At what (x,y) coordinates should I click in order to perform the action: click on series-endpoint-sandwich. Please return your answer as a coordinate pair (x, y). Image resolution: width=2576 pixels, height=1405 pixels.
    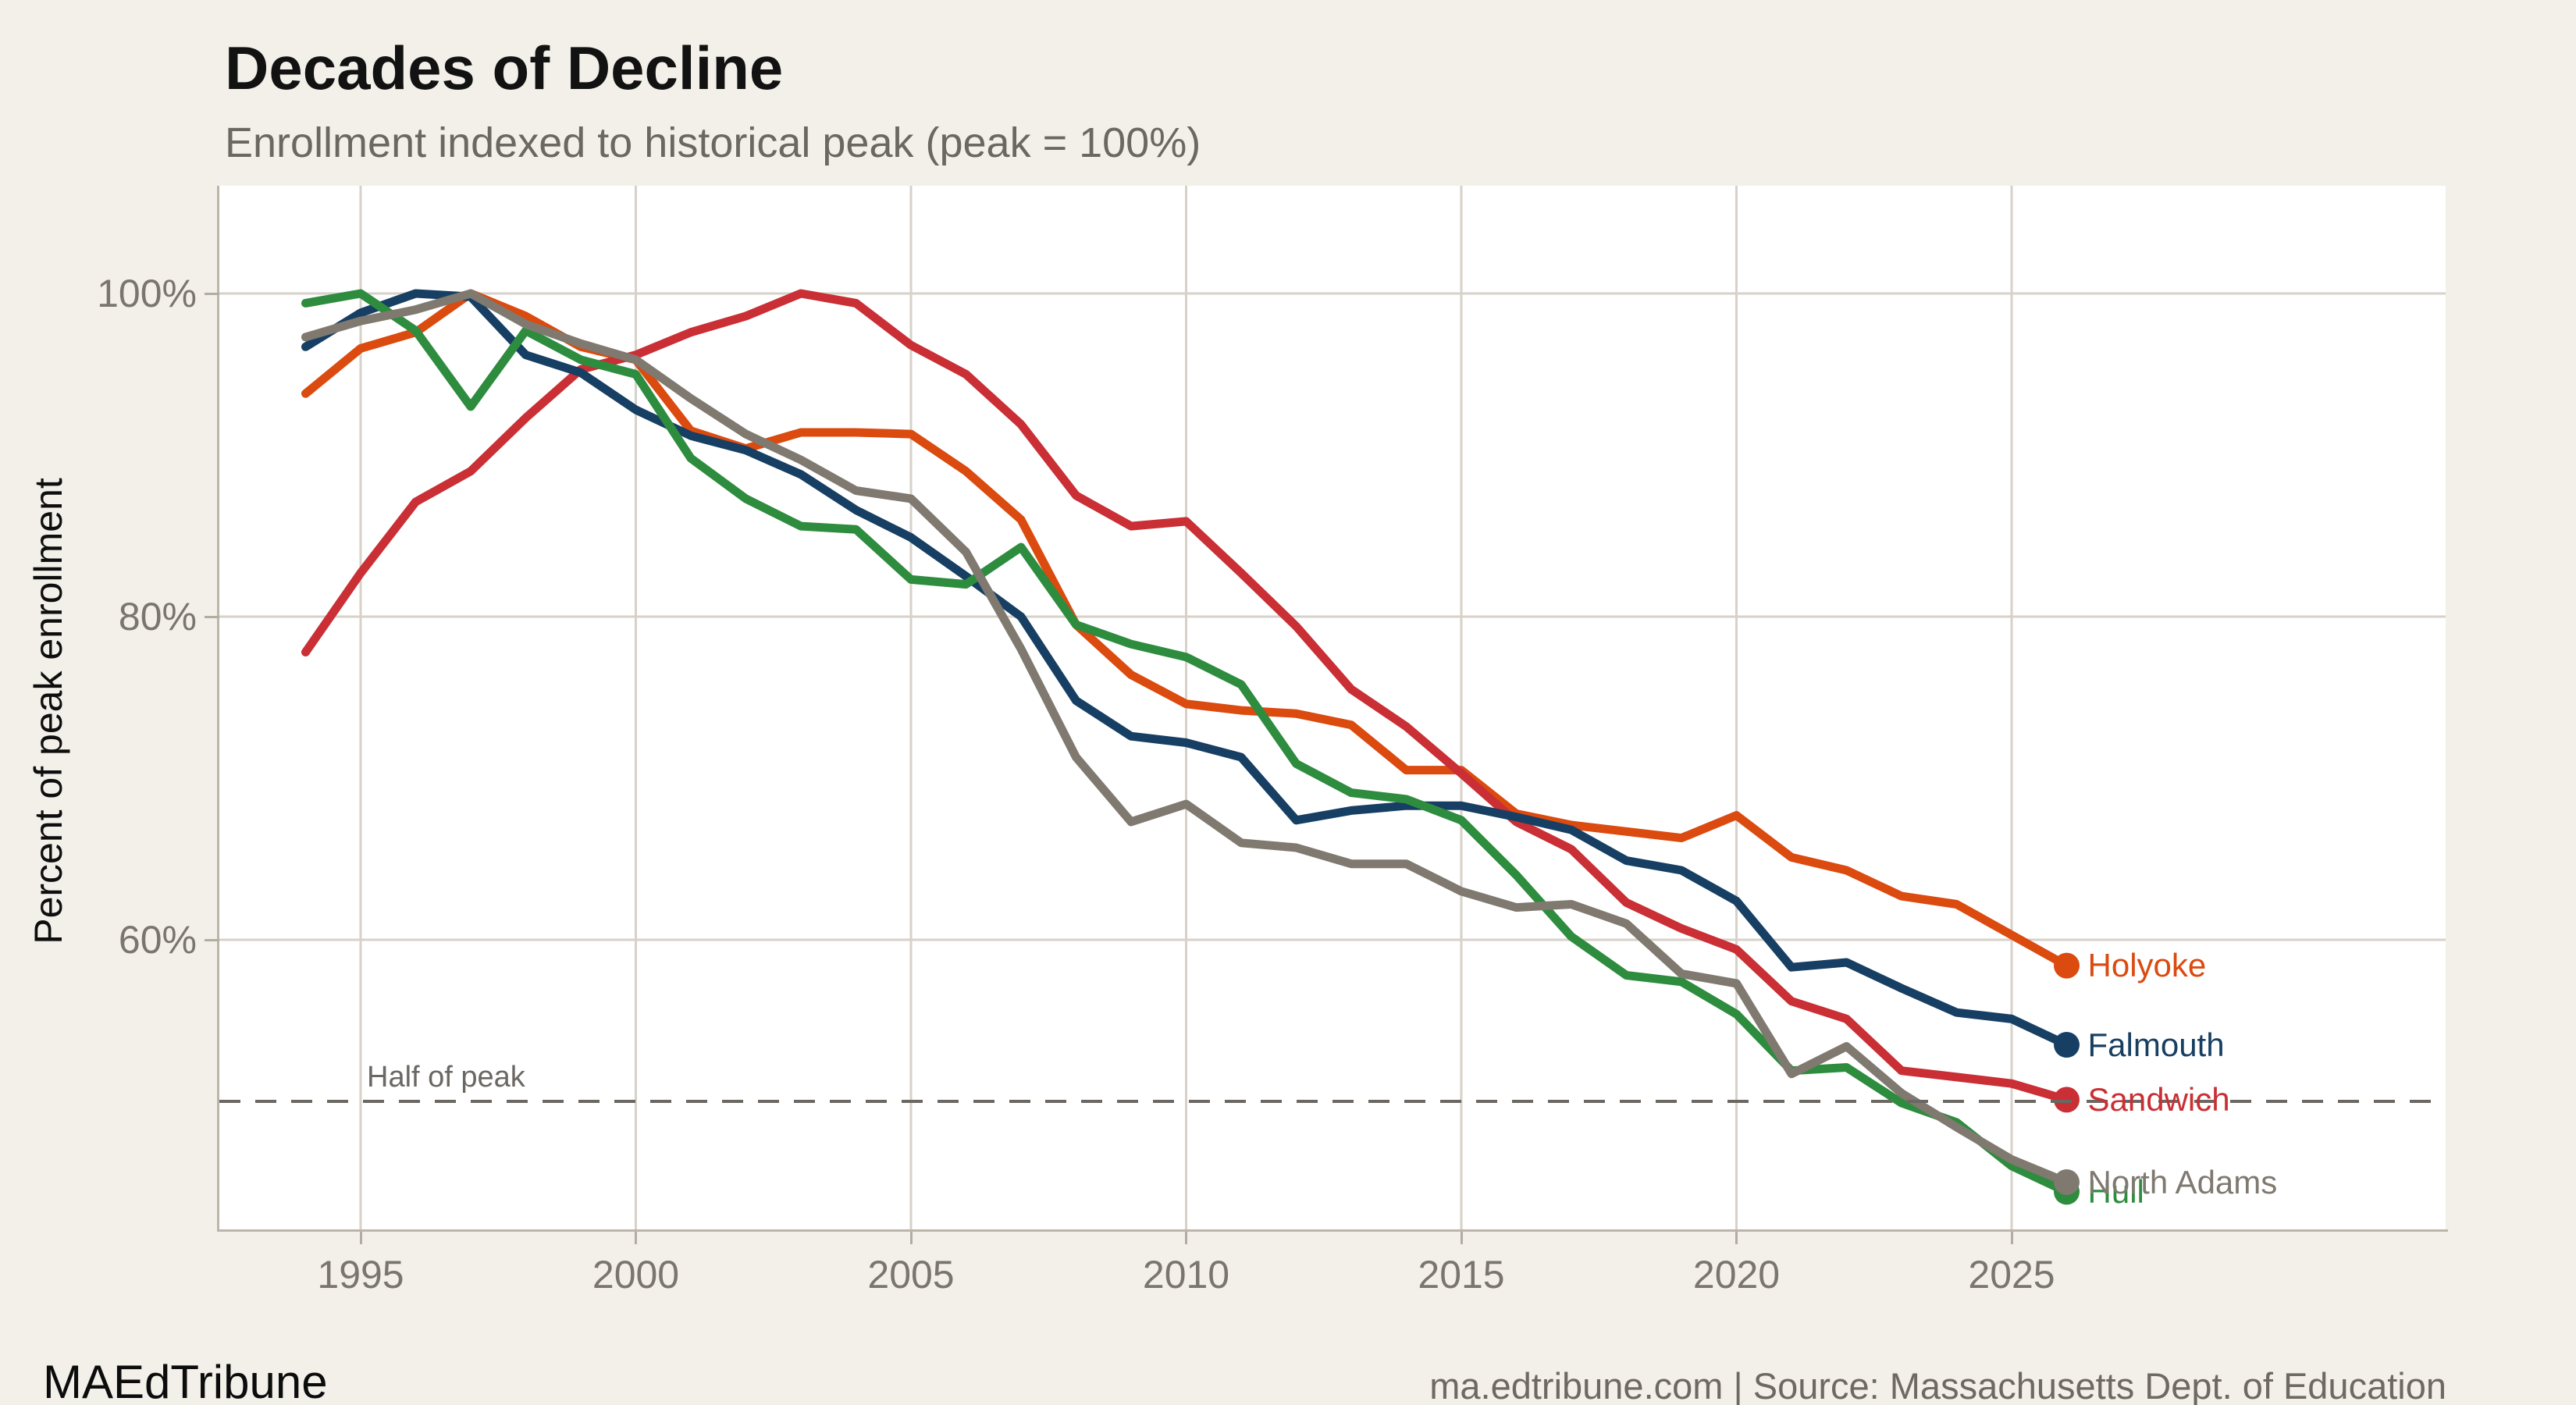
    Looking at the image, I should click on (2067, 1100).